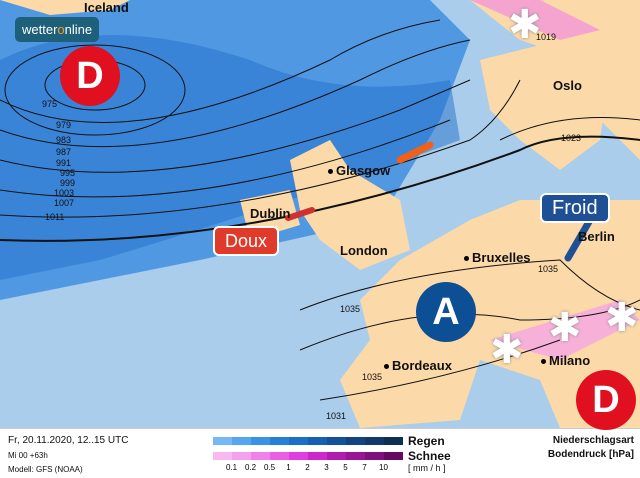 The height and width of the screenshot is (478, 640). What do you see at coordinates (50, 104) in the screenshot?
I see `isobar-label: 975` at bounding box center [50, 104].